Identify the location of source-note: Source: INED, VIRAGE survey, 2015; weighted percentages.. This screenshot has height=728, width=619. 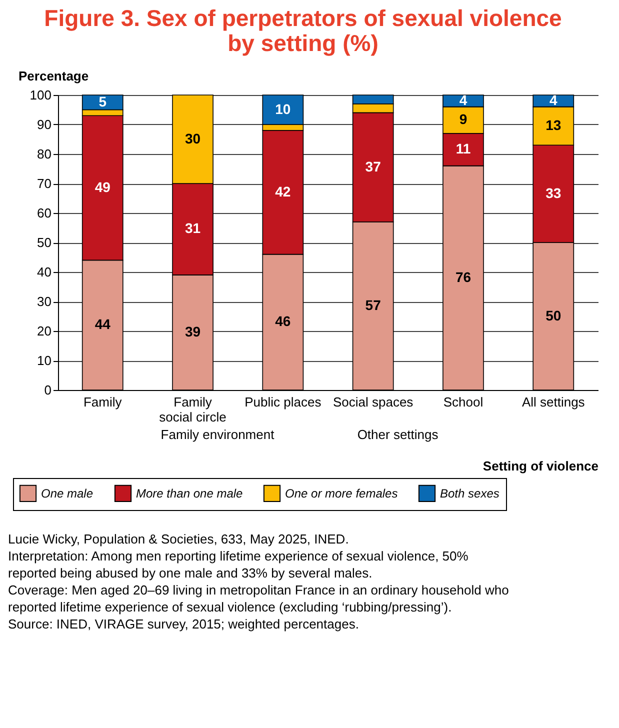
(183, 624).